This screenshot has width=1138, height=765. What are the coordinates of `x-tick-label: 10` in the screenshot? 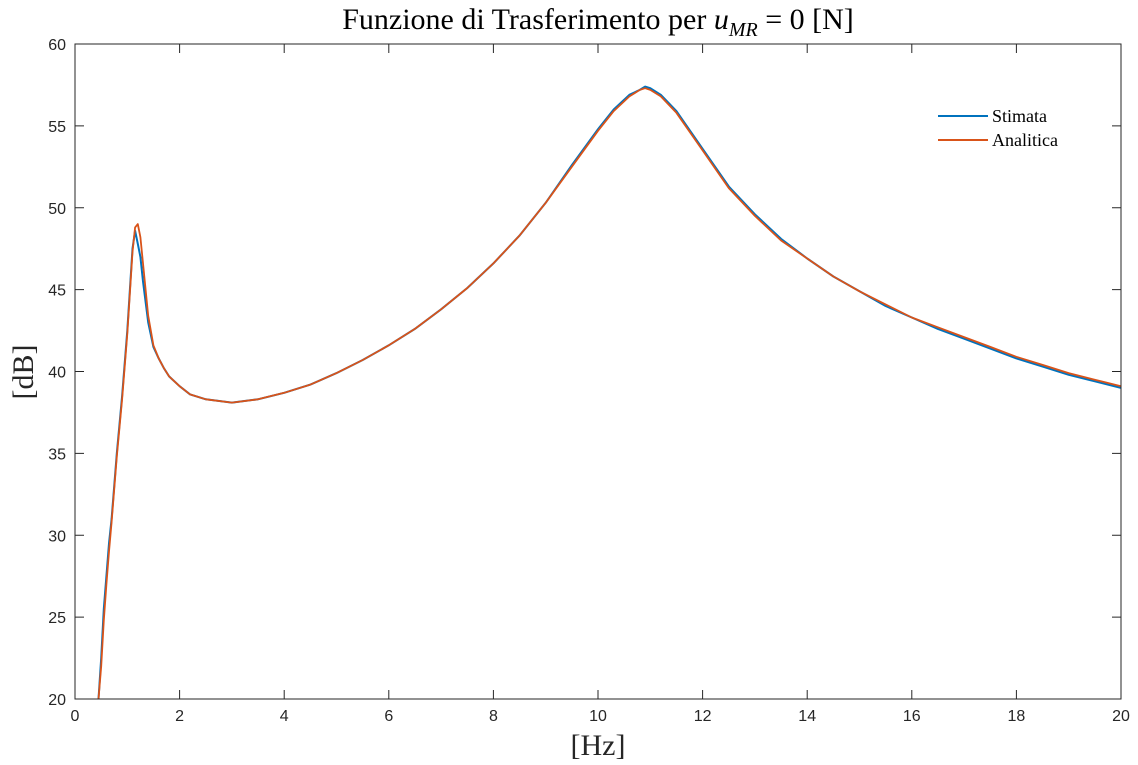 It's located at (598, 716).